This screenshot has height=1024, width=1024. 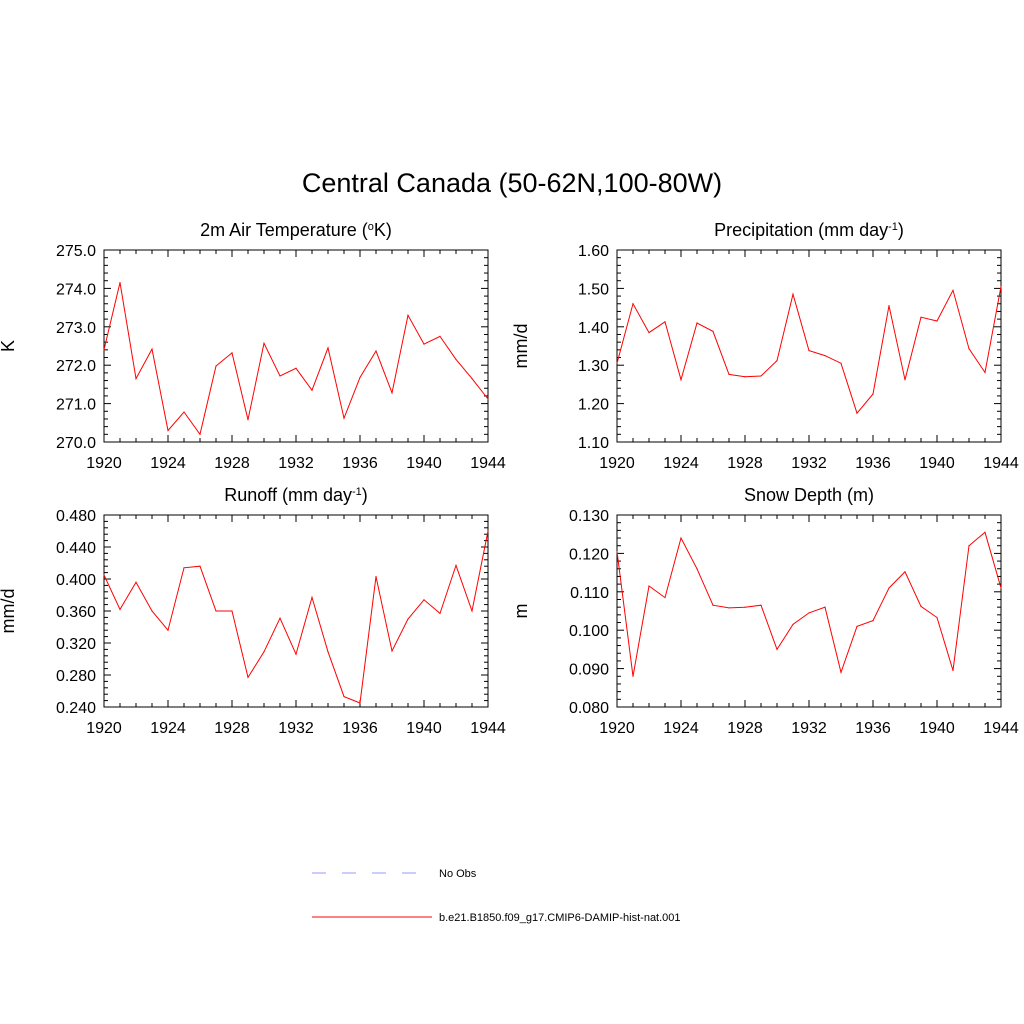 I want to click on y-tick-label: 1.50, so click(x=593, y=289).